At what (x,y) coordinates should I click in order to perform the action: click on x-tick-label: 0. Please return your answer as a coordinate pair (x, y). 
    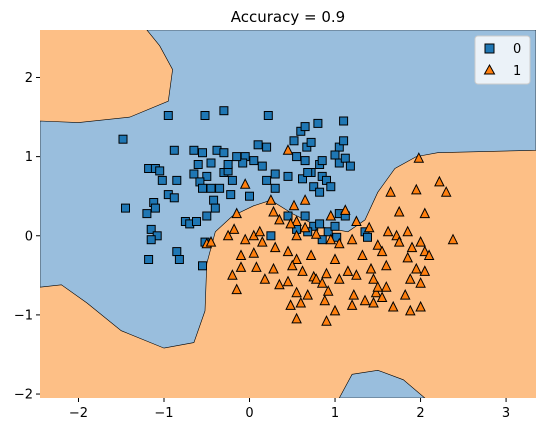
    Looking at the image, I should click on (249, 413).